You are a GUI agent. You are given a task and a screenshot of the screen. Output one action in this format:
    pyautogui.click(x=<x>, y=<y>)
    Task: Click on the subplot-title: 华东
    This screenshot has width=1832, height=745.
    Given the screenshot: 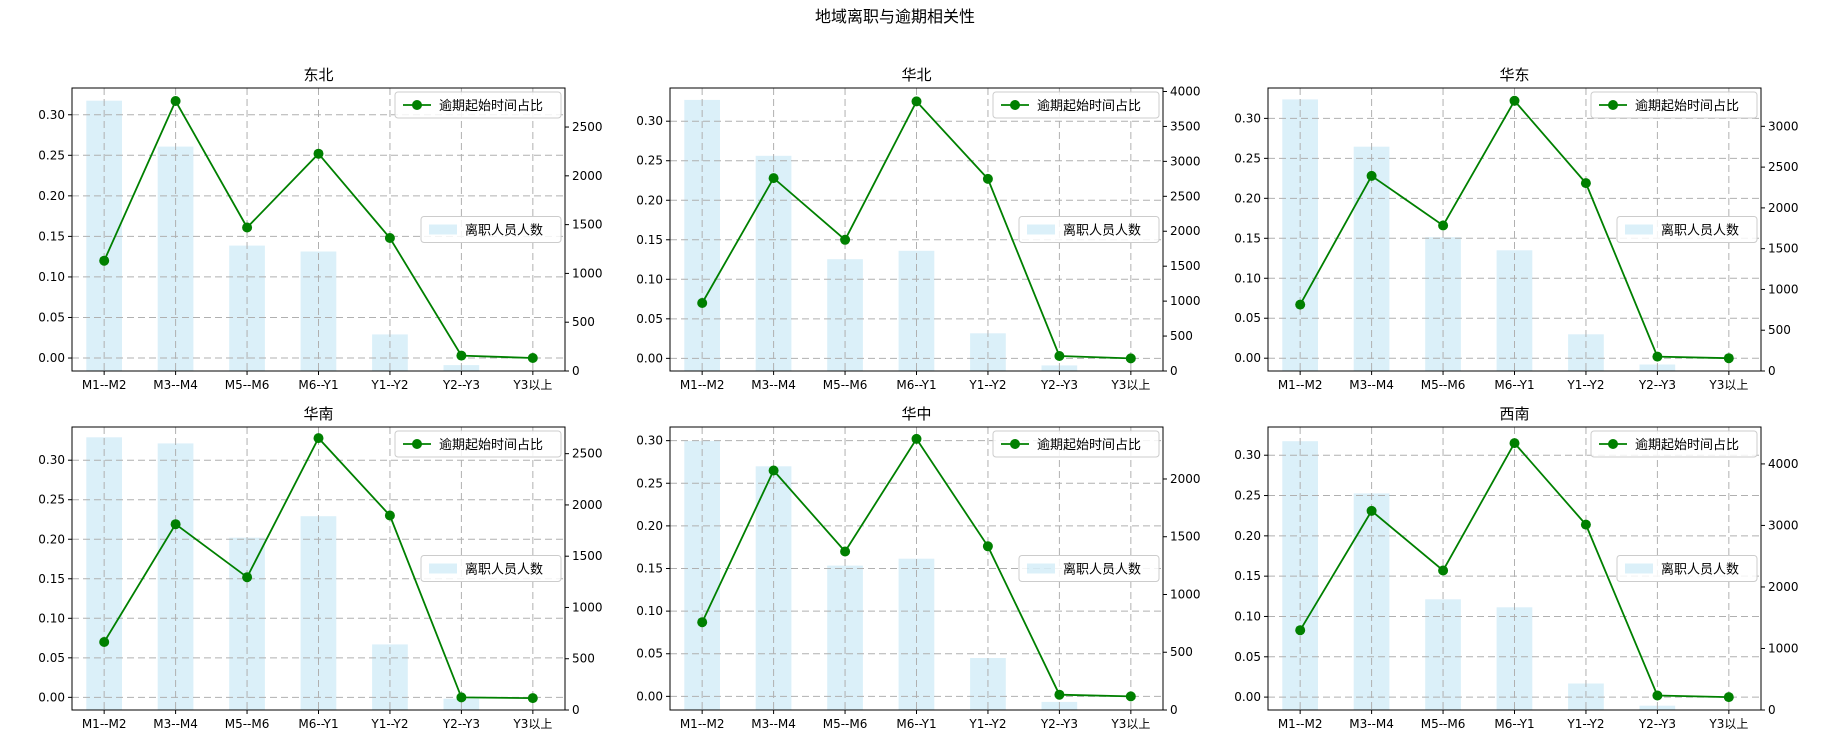 What is the action you would take?
    pyautogui.click(x=1514, y=75)
    